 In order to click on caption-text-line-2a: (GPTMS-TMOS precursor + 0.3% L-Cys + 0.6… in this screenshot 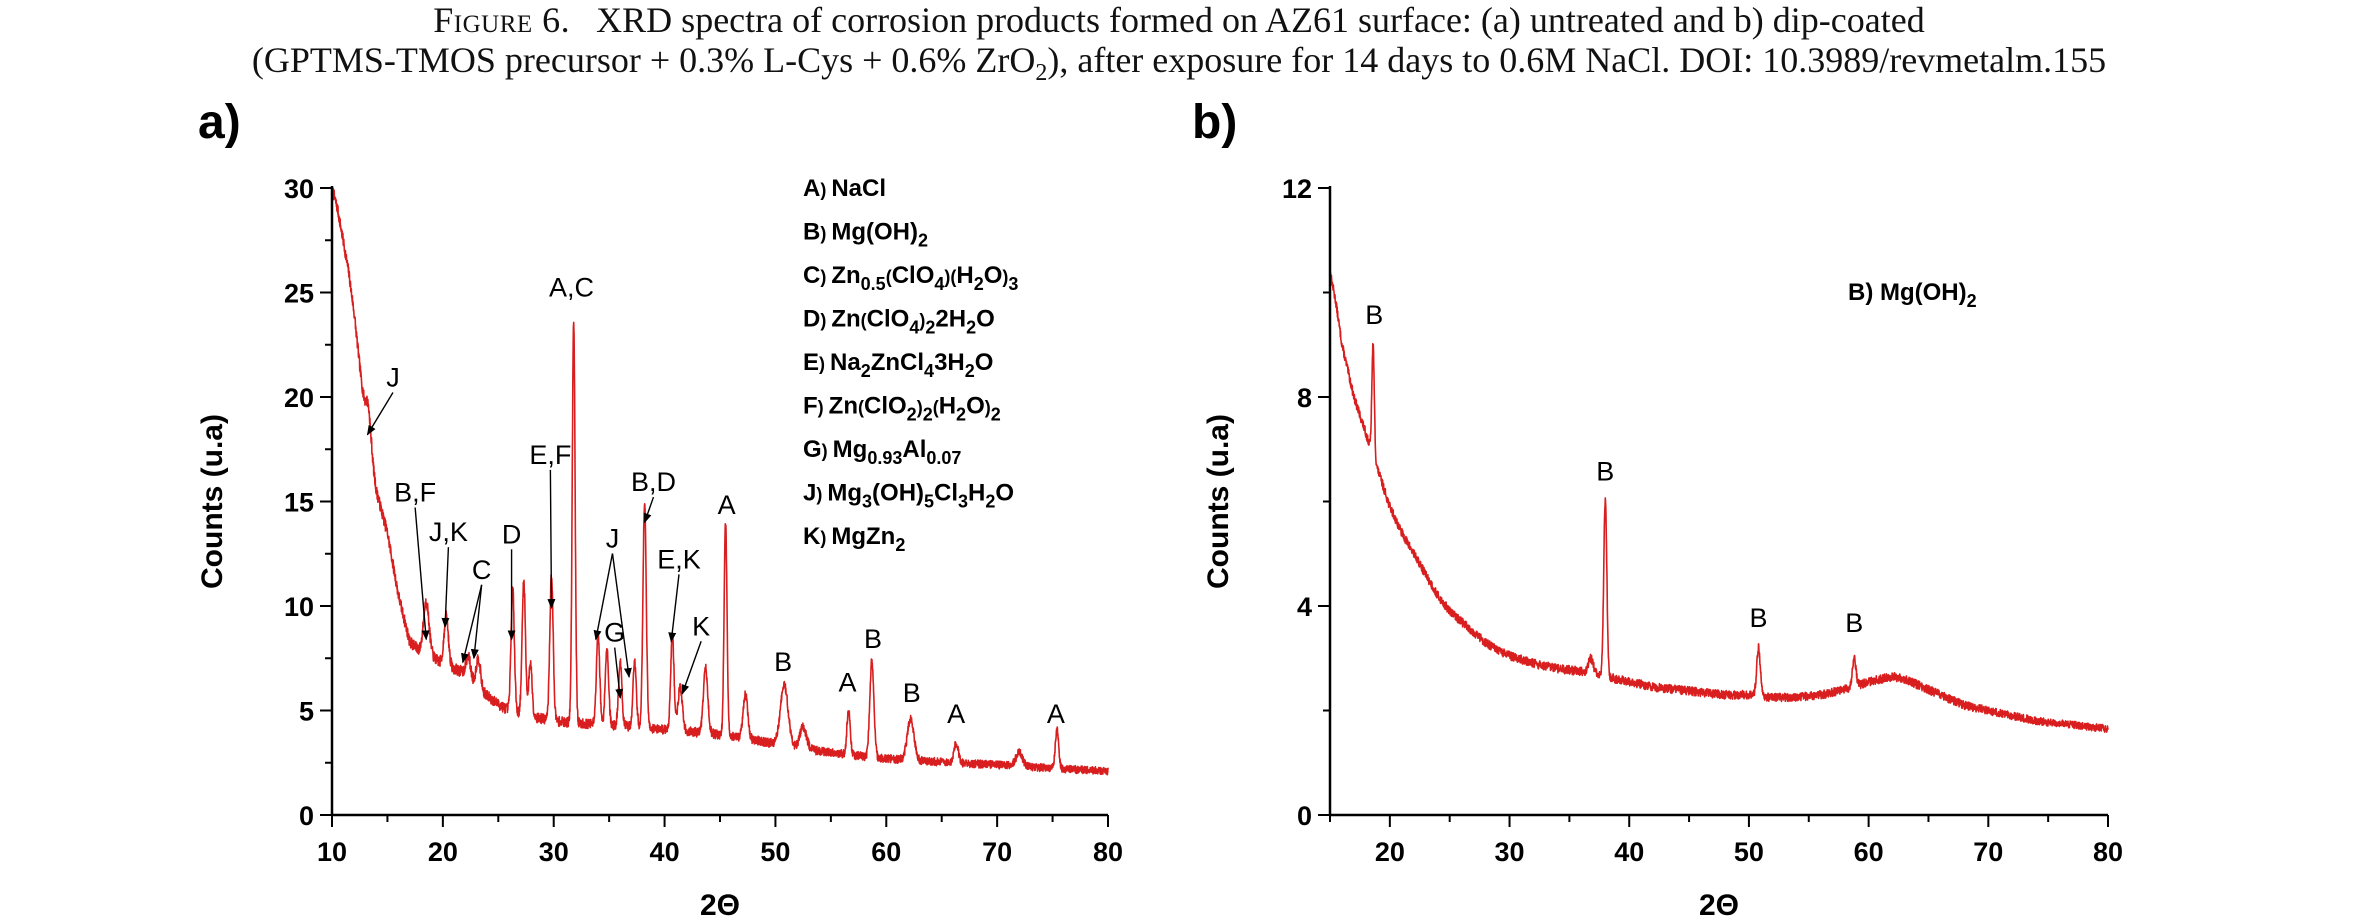, I will do `click(643, 60)`.